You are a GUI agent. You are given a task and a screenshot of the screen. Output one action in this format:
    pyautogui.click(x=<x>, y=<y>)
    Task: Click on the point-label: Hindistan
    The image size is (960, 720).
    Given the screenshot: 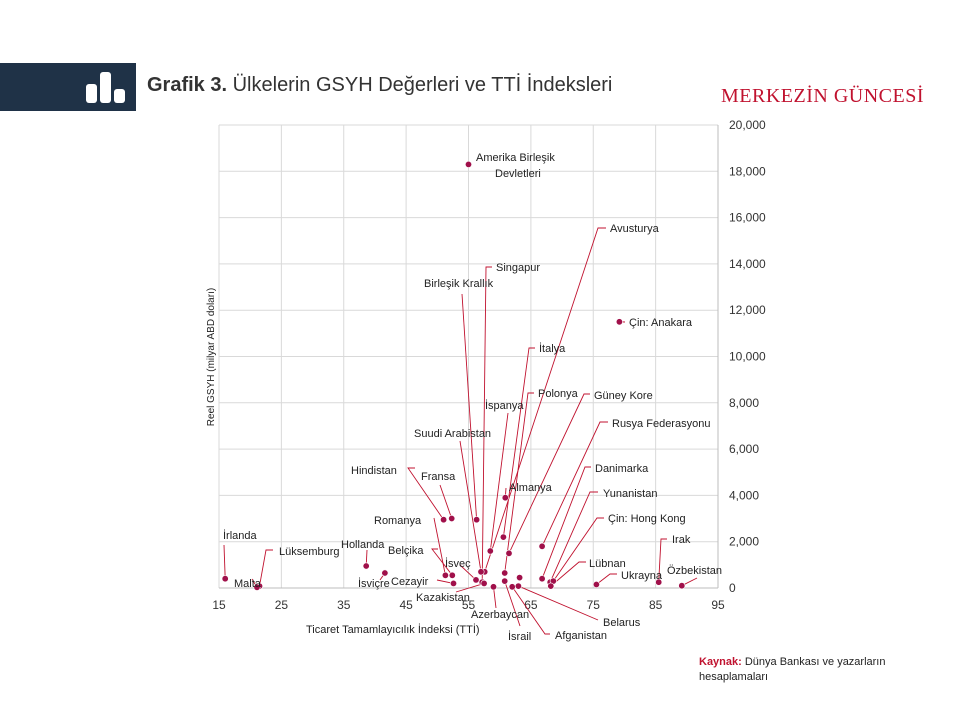 What is the action you would take?
    pyautogui.click(x=374, y=471)
    